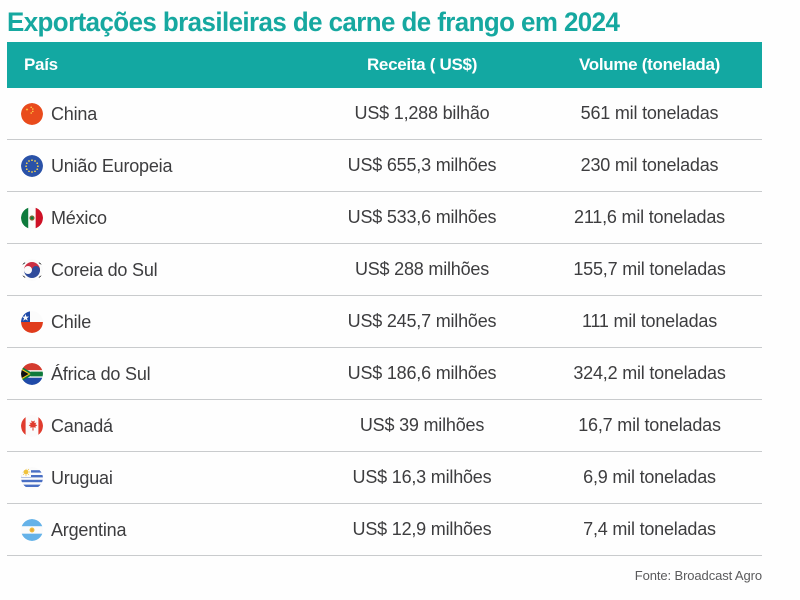  Describe the element at coordinates (422, 529) in the screenshot. I see `cell-revenue: US$ 12,9 milhões` at that location.